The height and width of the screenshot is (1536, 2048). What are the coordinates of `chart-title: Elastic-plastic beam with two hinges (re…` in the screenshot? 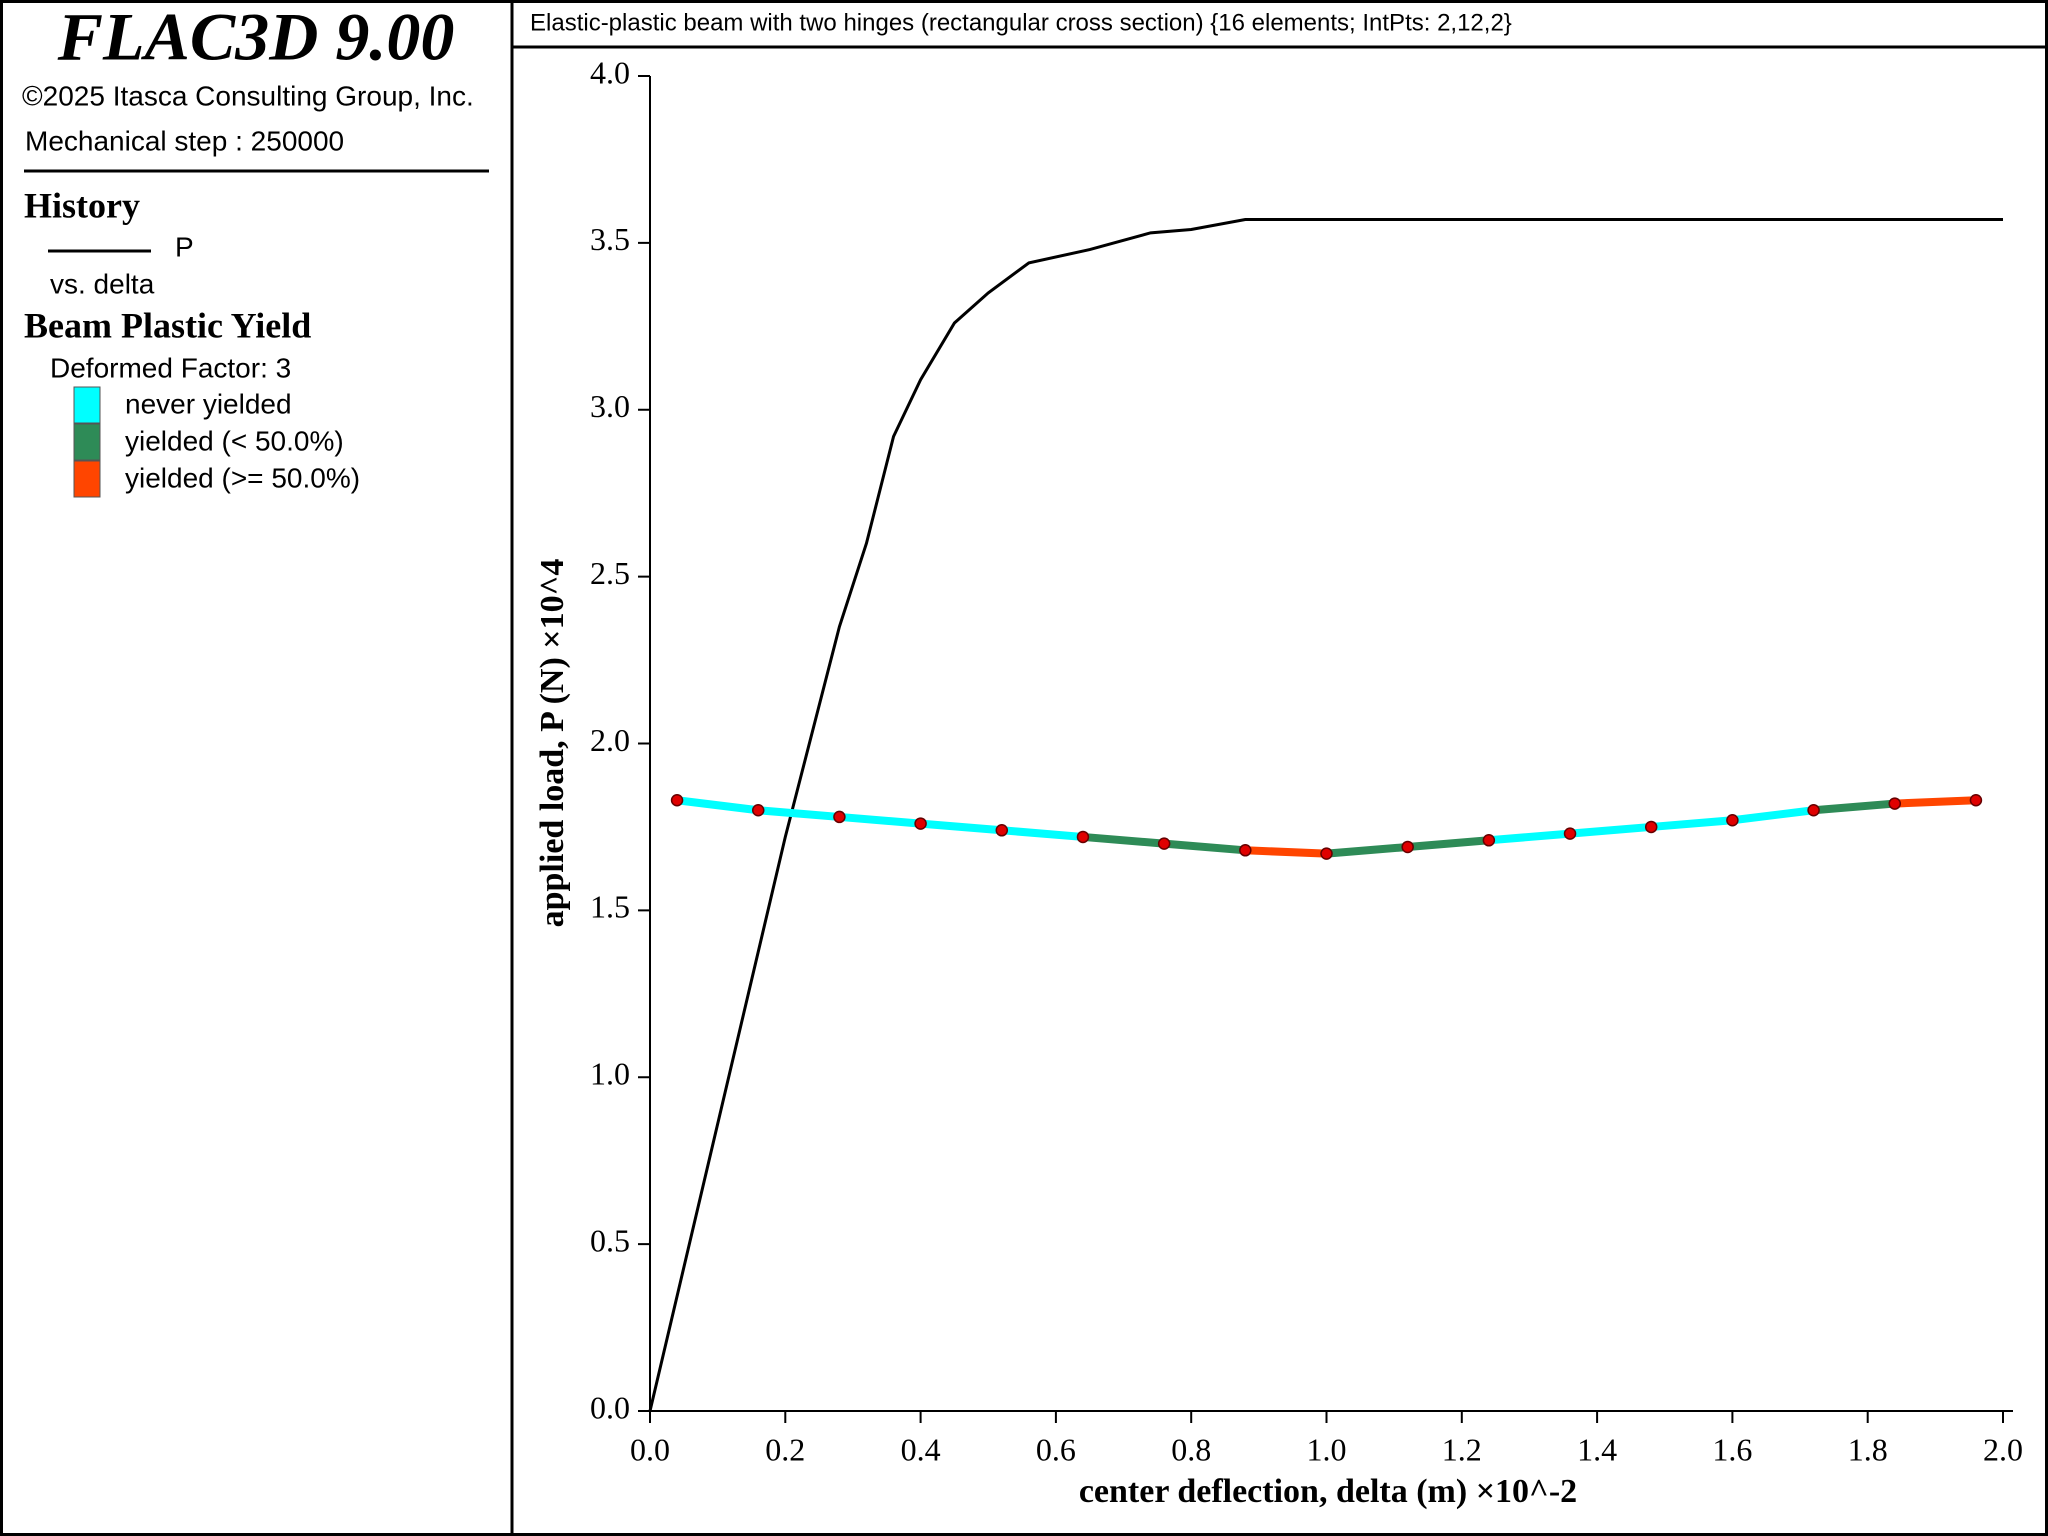 It's located at (1021, 22).